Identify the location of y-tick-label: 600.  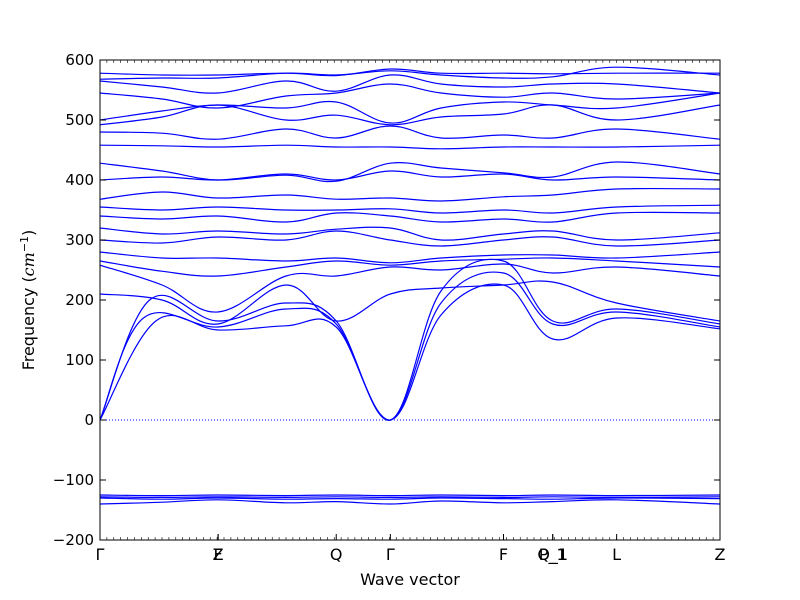
(79, 60).